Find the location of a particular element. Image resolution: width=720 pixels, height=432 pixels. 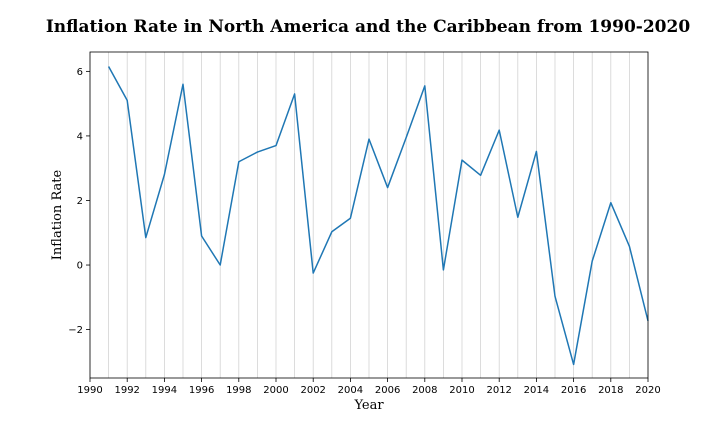

y-tick-label: 0 is located at coordinates (80, 266).